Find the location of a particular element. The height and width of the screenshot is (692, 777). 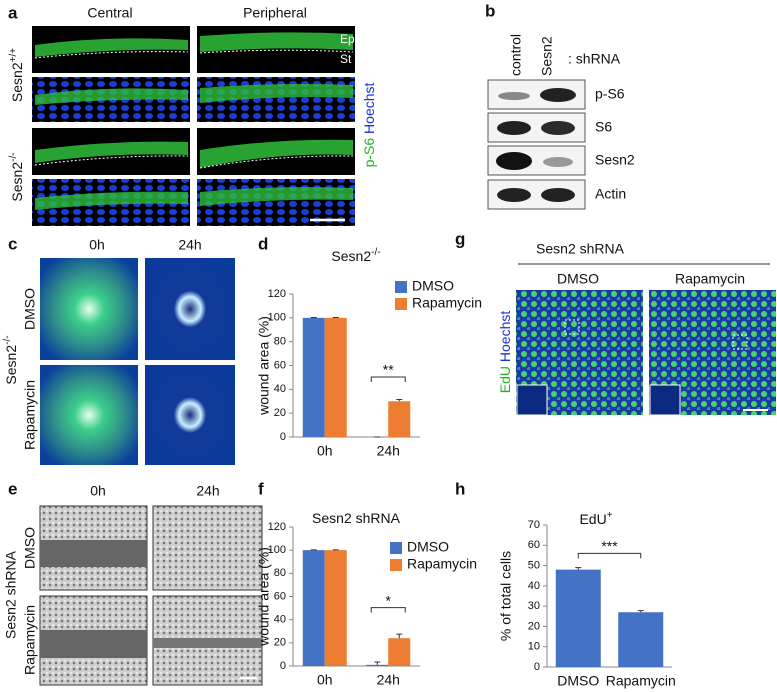

lane-label: control is located at coordinates (516, 55).